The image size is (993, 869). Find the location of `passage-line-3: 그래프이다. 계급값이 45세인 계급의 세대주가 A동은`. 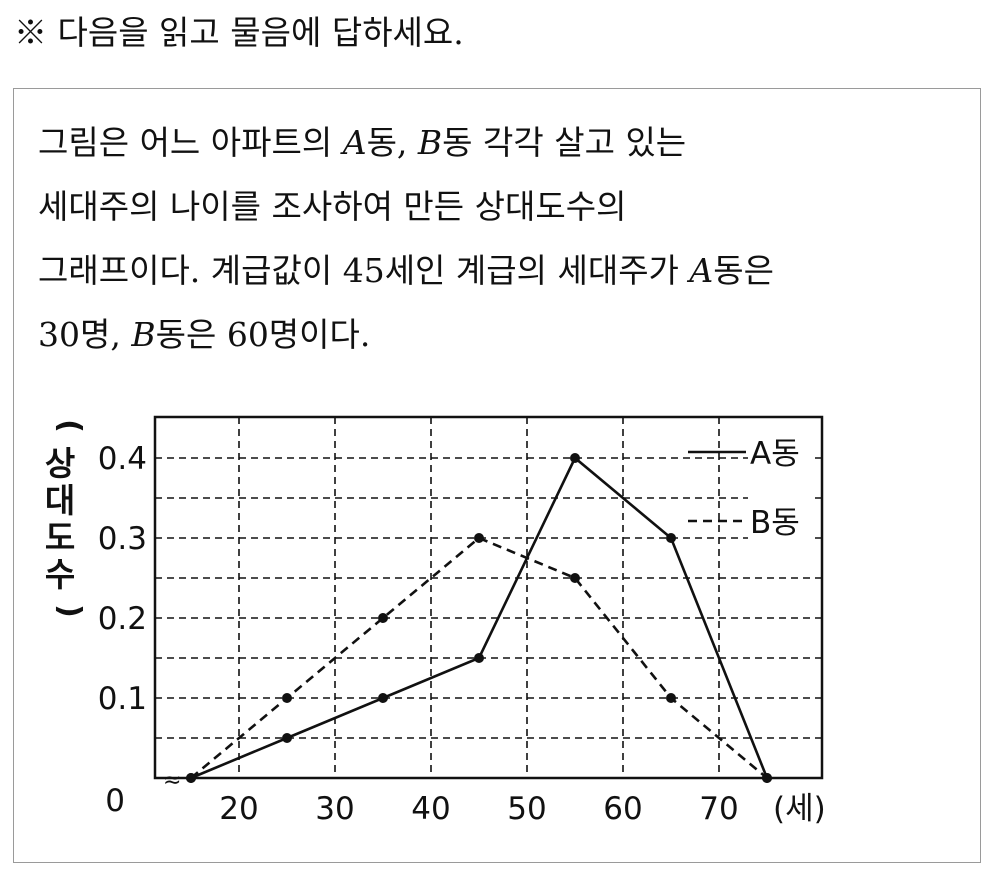

passage-line-3: 그래프이다. 계급값이 45세인 계급의 세대주가 A동은 is located at coordinates (406, 270).